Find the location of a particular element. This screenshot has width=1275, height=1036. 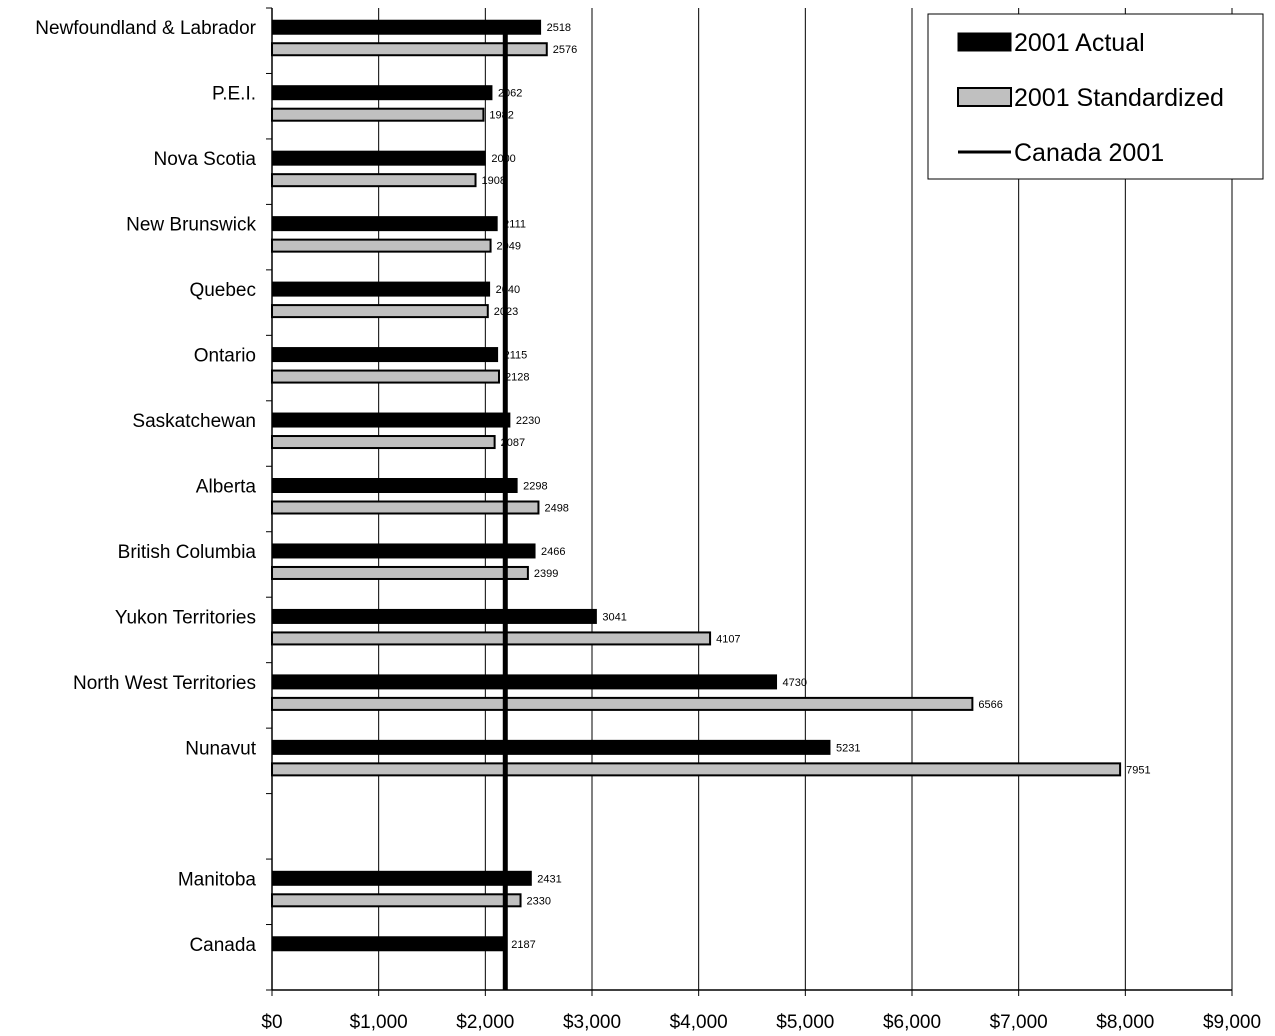

category-label: Ontario is located at coordinates (225, 356).